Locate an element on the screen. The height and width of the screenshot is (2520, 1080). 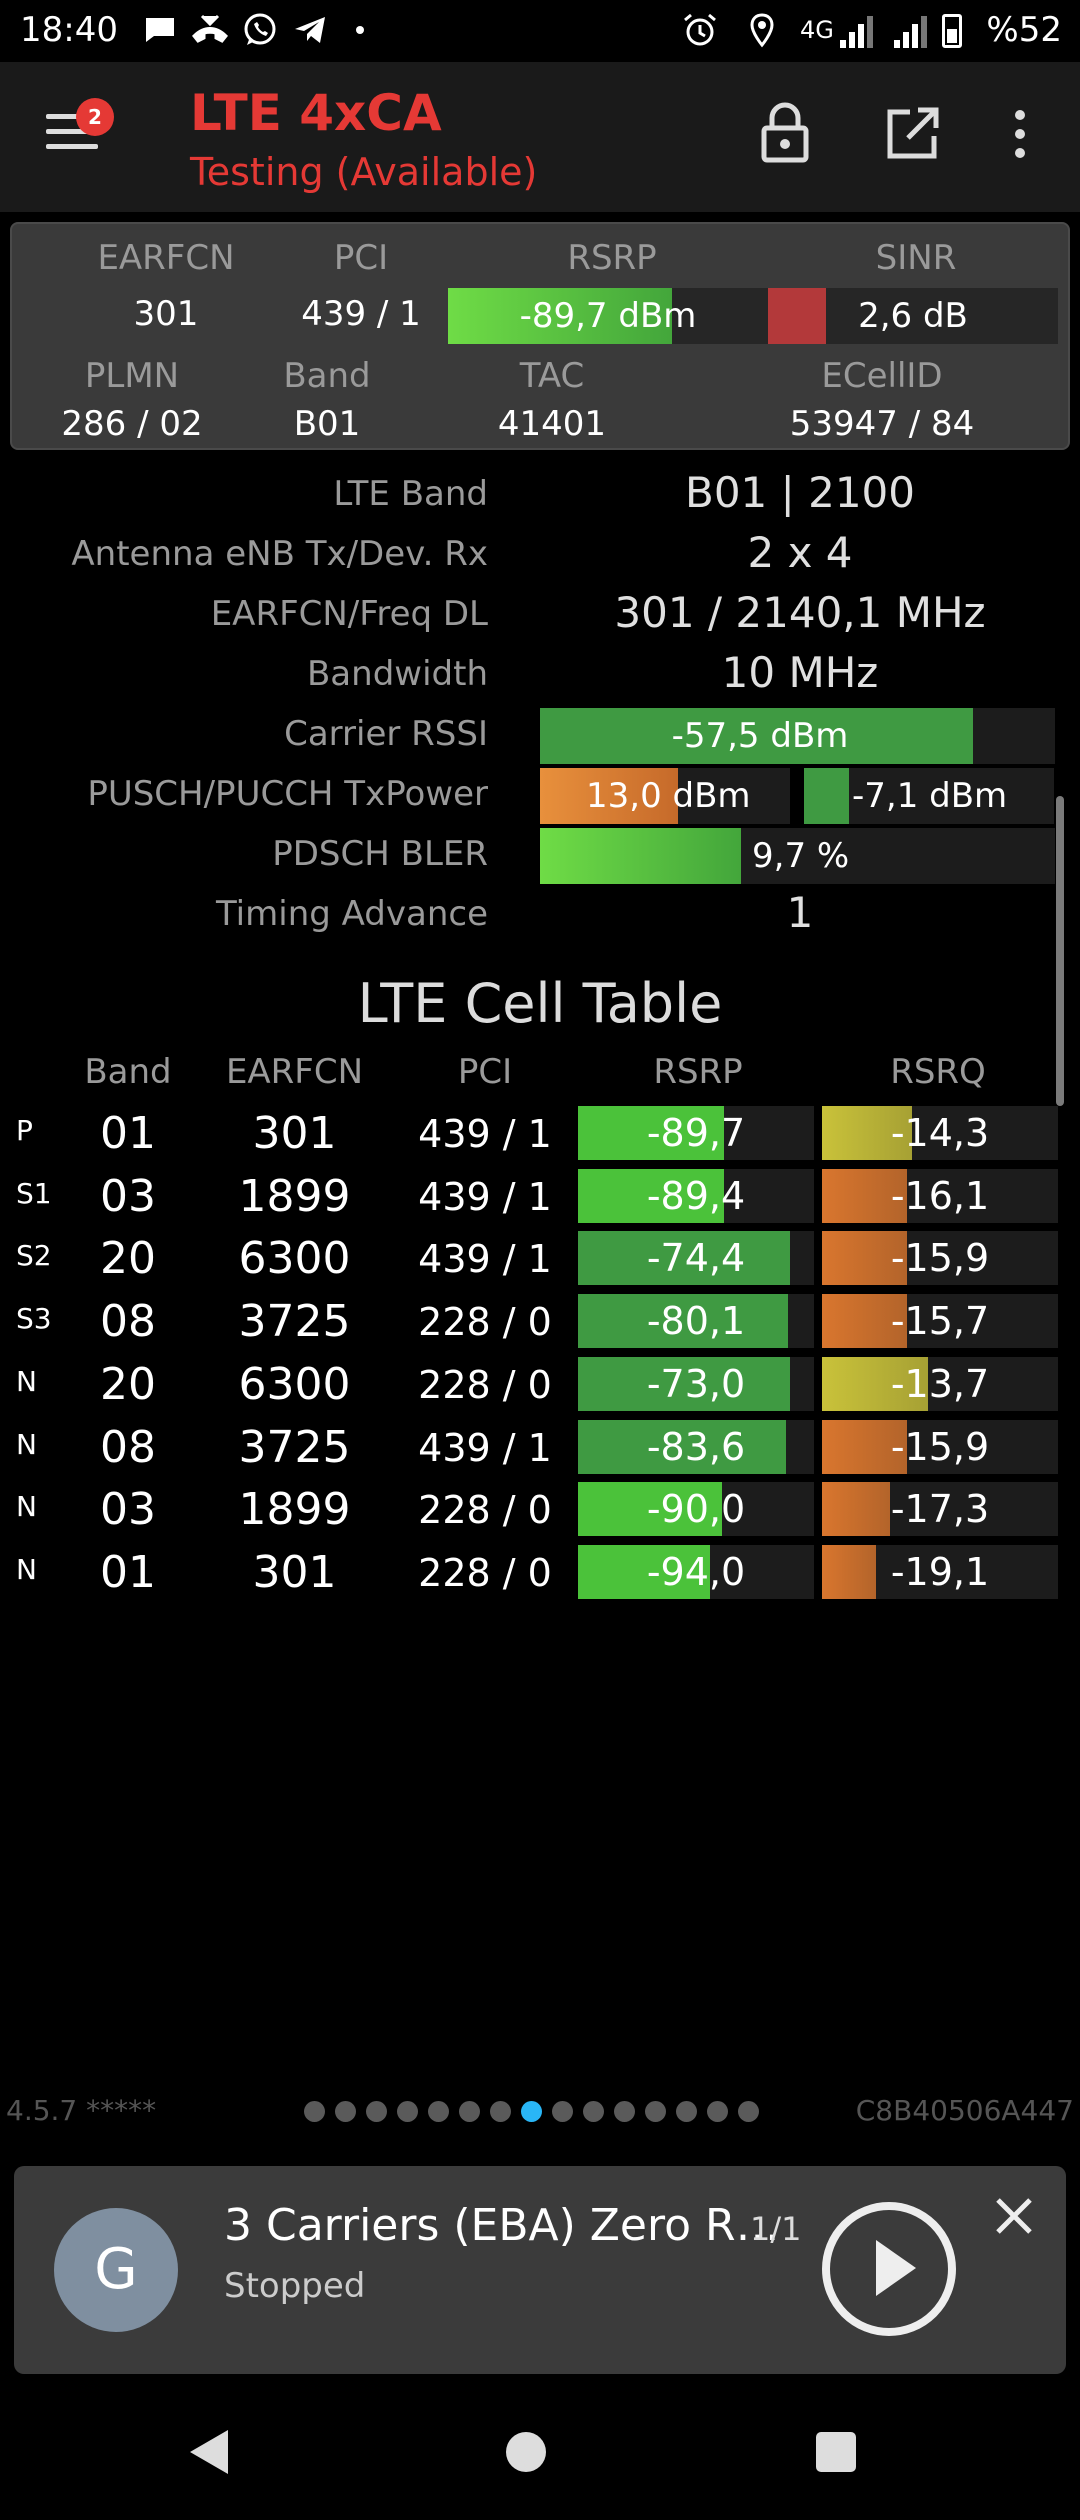
recents-icon is located at coordinates (836, 2452).